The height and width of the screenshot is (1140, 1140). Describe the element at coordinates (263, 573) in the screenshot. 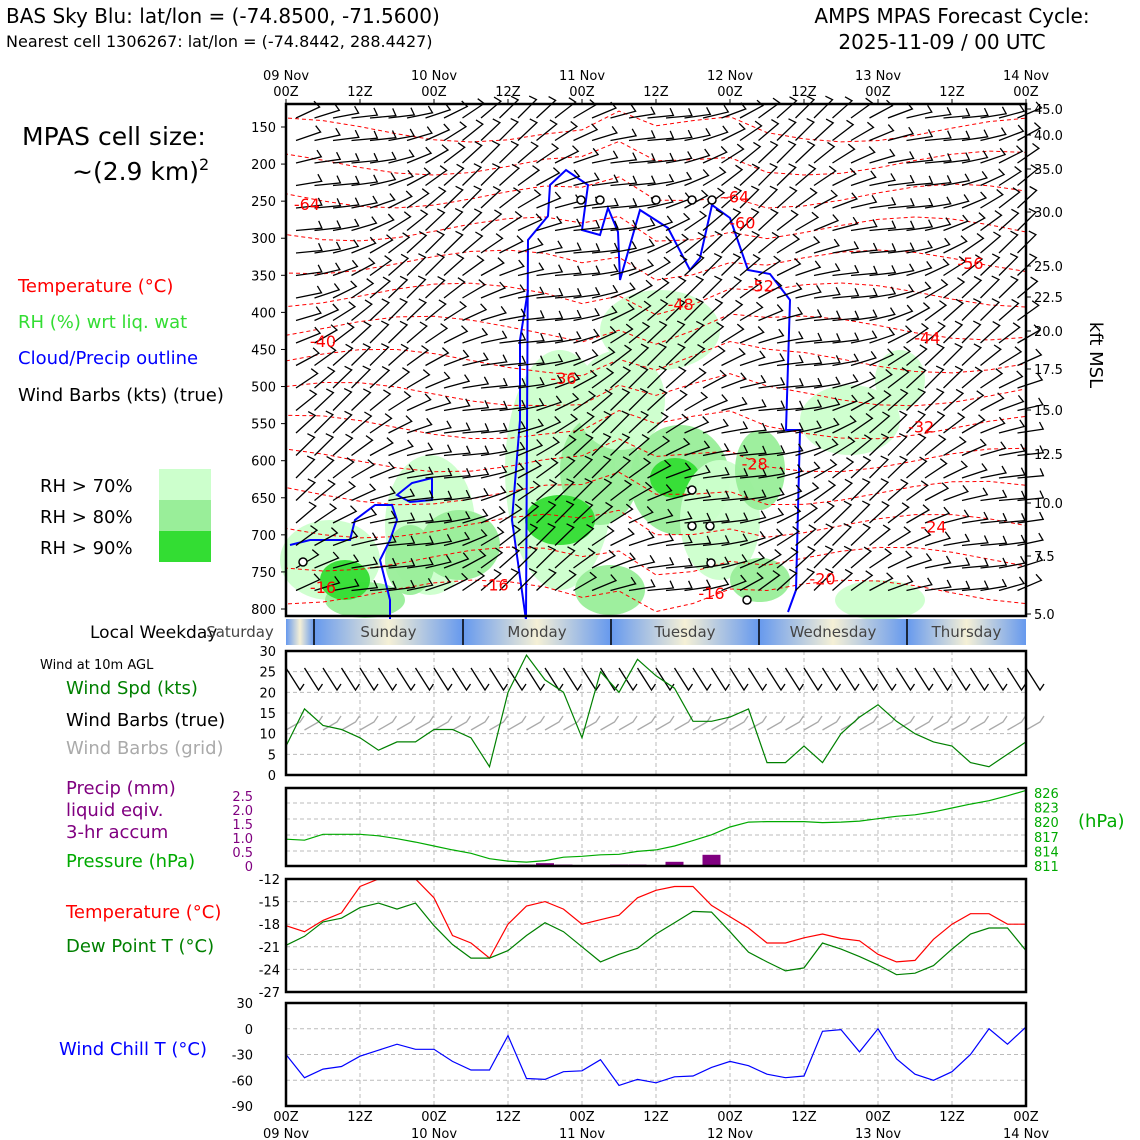

I see `pressure-tick-12: 750` at that location.